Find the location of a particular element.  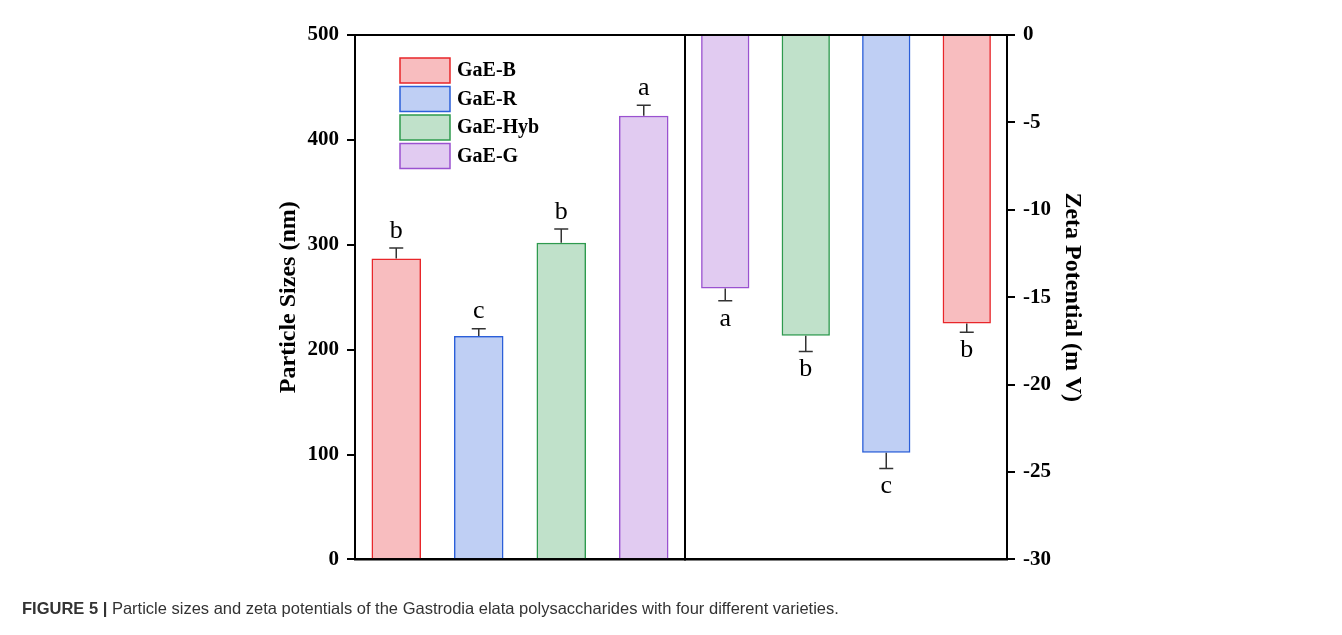

y-tick-label: 100 is located at coordinates (323, 452).